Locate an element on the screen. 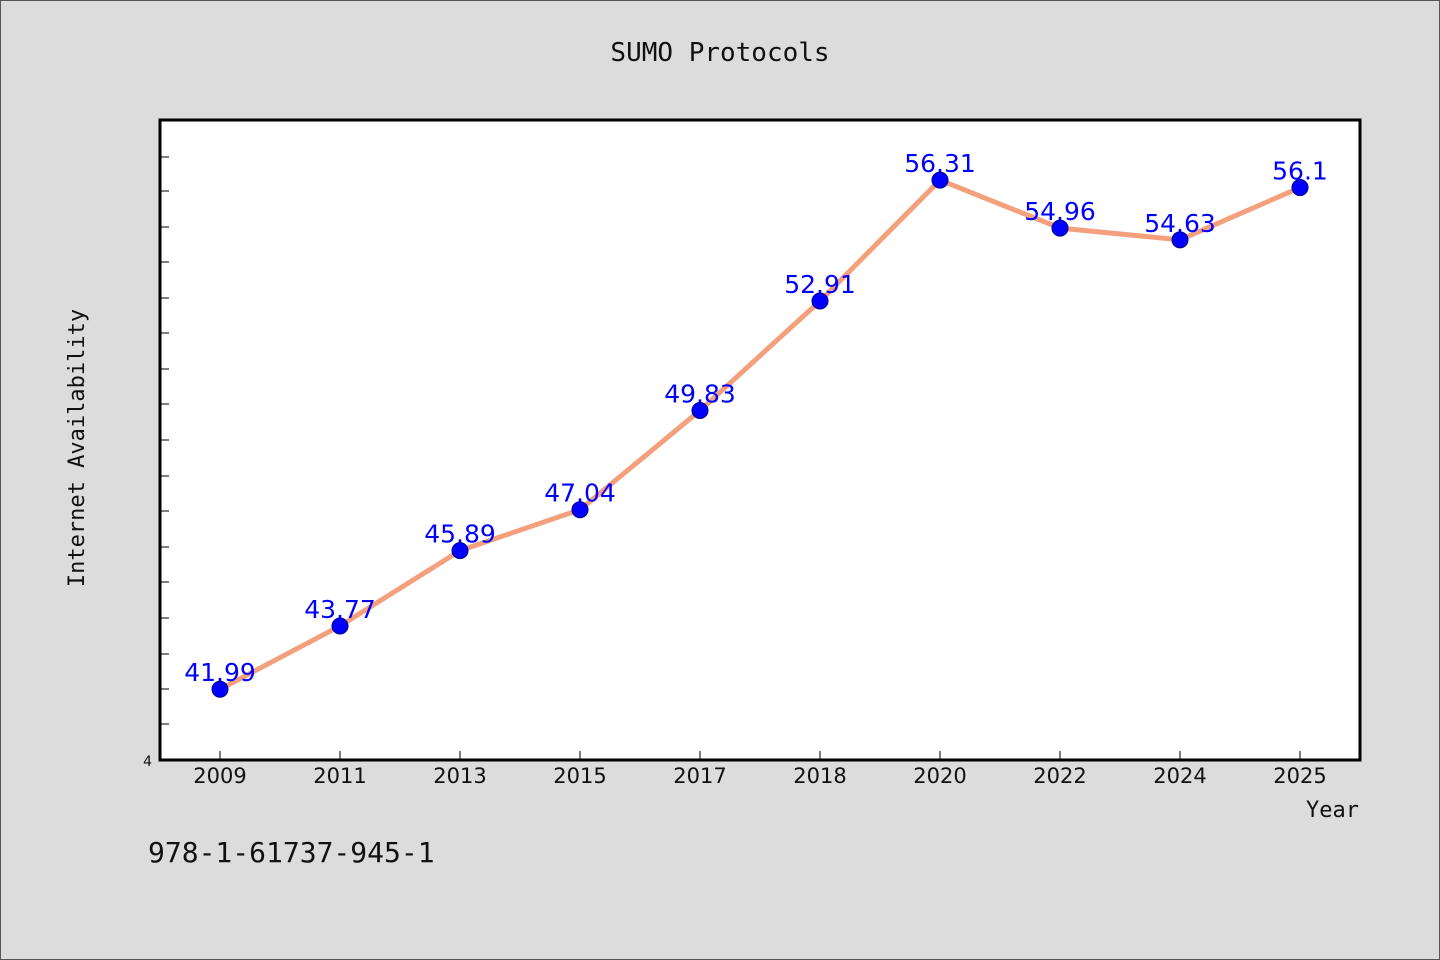  data-label: 47.04 is located at coordinates (580, 493).